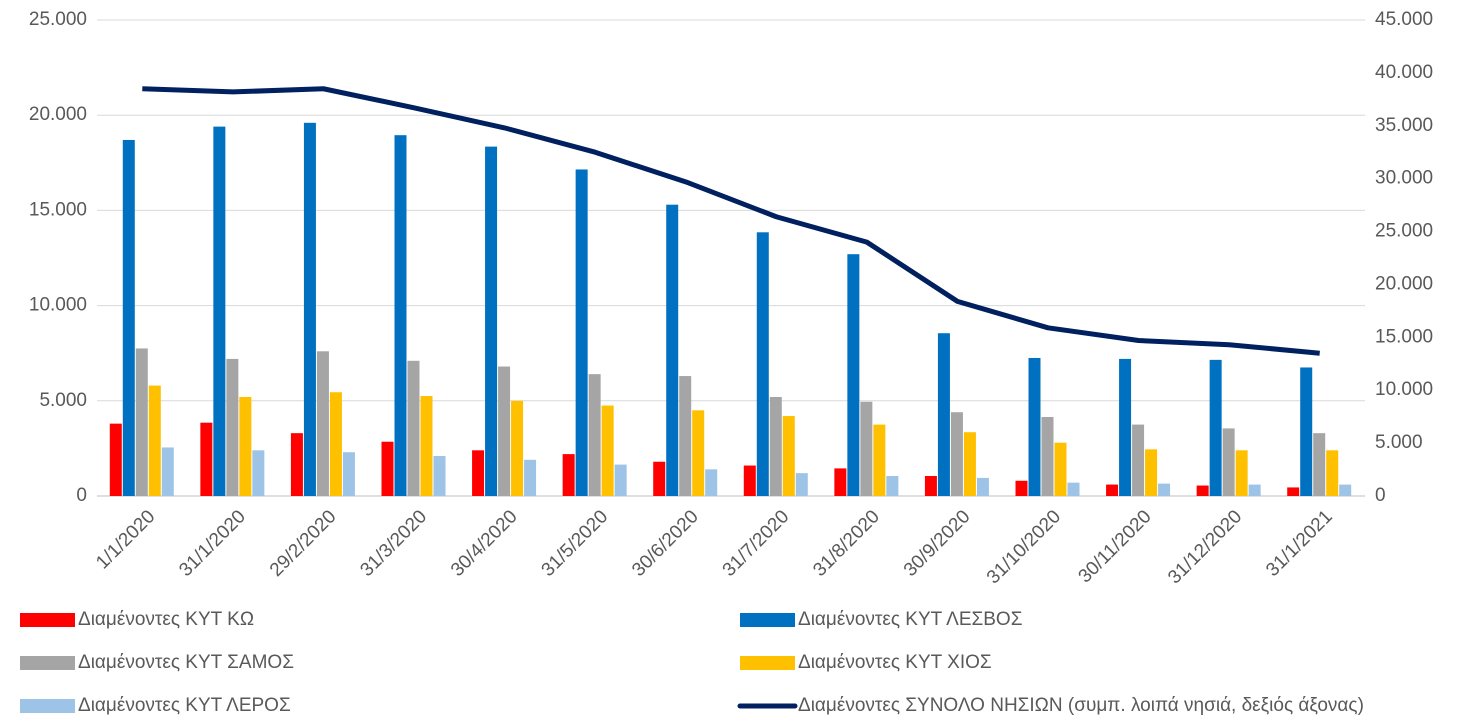 Image resolution: width=1461 pixels, height=727 pixels. Describe the element at coordinates (1115, 546) in the screenshot. I see `x-tick-label: 30/11/2020` at that location.